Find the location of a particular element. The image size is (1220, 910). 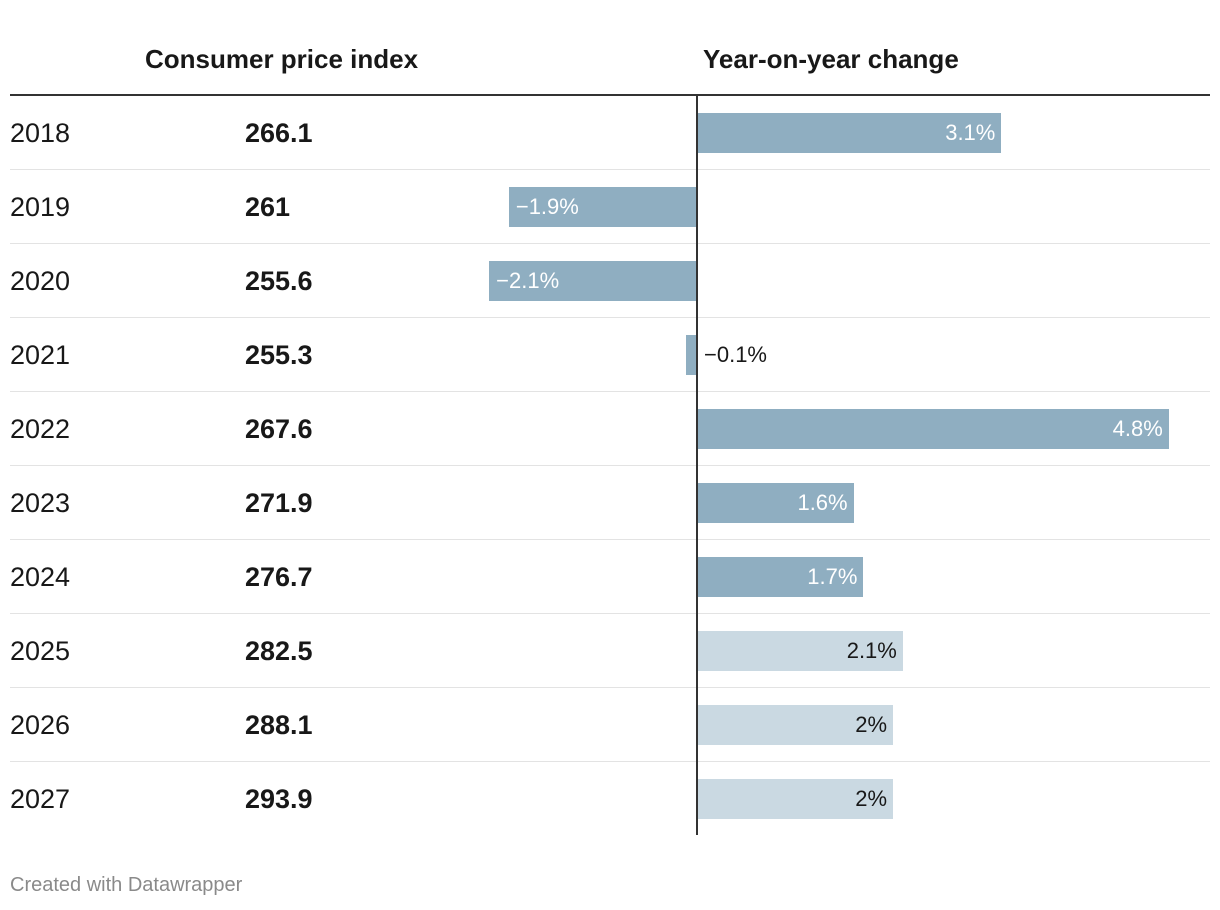

cpi-value-cell: 261 is located at coordinates (268, 207).